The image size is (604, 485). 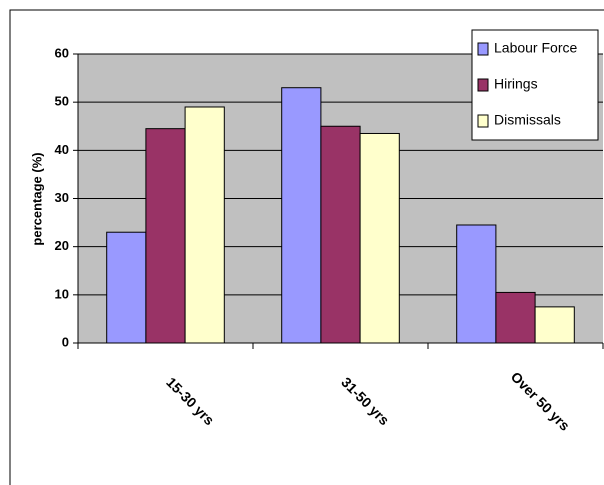 I want to click on y-tick-label: 20, so click(x=62, y=245).